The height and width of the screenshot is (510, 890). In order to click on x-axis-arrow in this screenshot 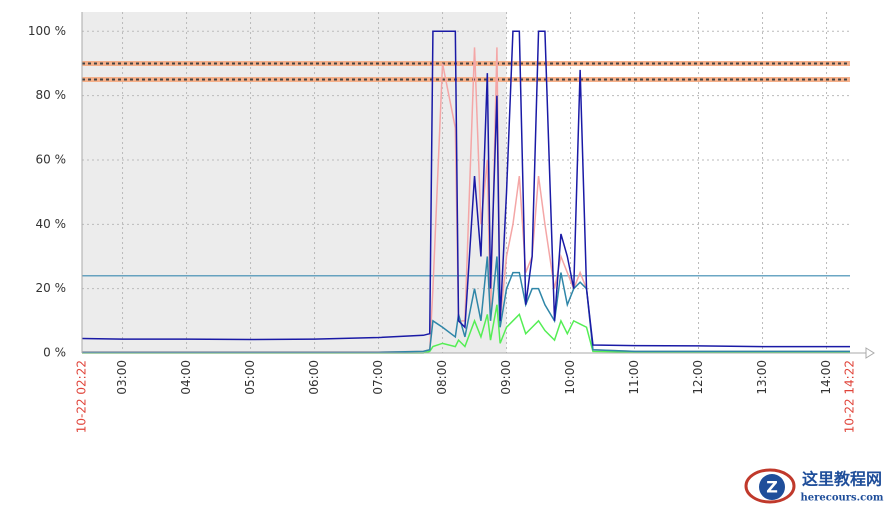, I will do `click(870, 353)`.